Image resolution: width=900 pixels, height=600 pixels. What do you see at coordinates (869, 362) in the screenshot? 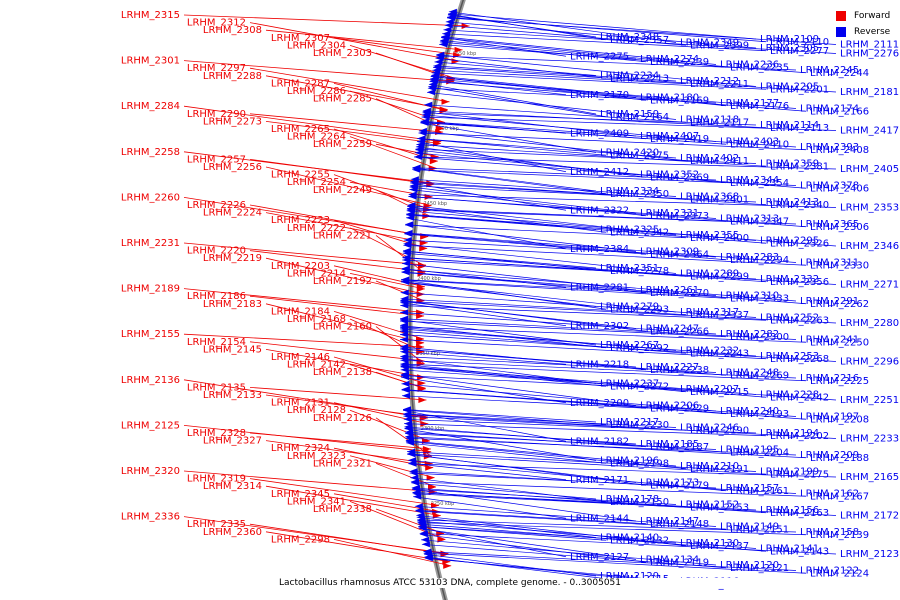
I see `reverse-gene-label: LRHM_2296` at bounding box center [869, 362].